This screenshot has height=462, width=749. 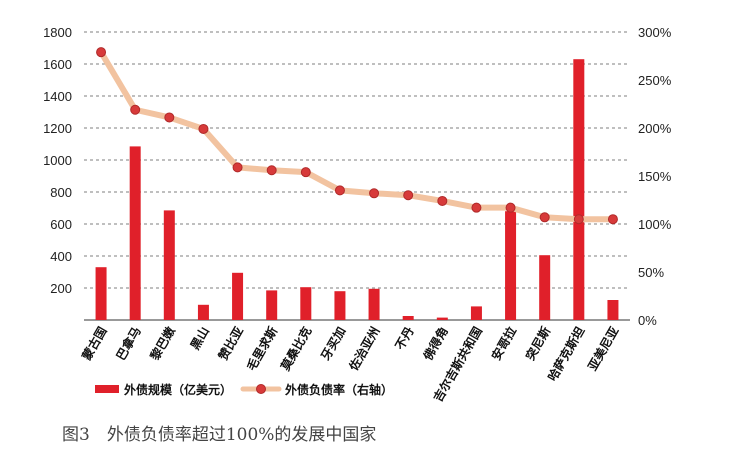 I want to click on legend: 外债规模（亿美元） 外债负债率（右轴）, so click(x=244, y=389).